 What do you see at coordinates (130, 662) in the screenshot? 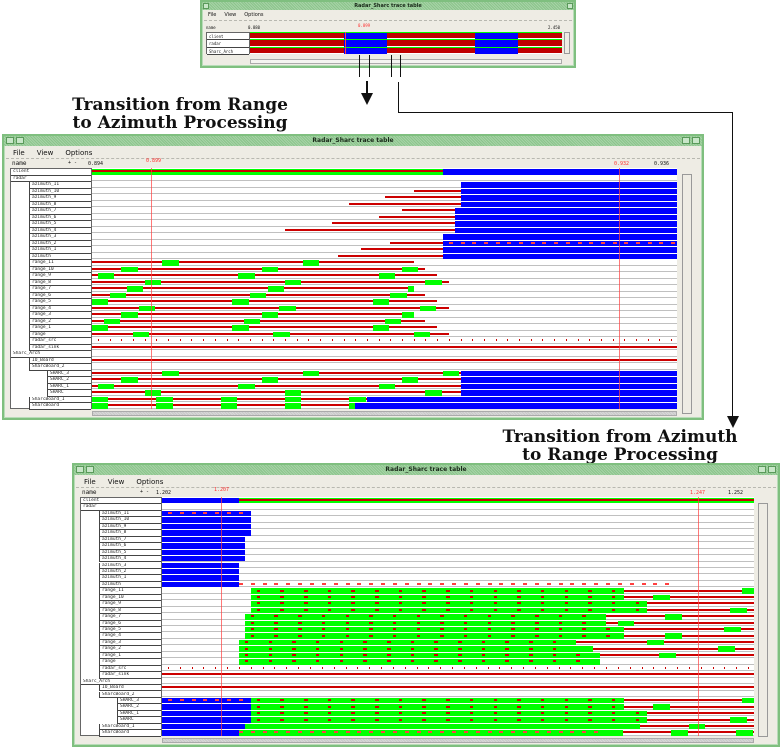
I see `trace-row-name: range` at bounding box center [130, 662].